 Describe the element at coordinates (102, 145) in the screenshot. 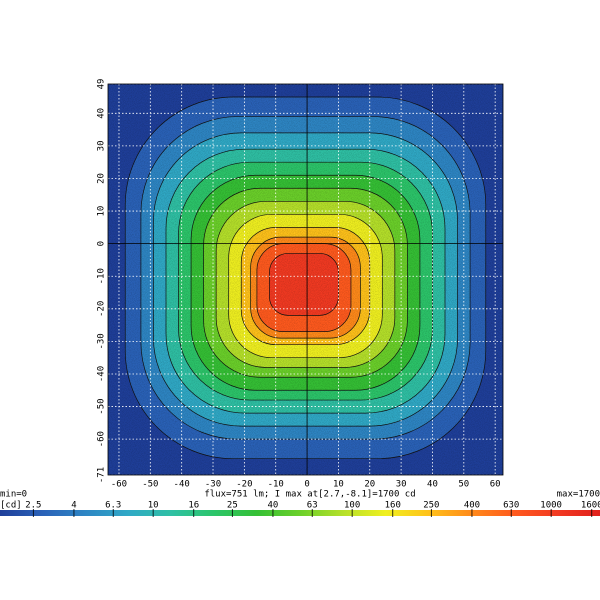

I see `y-tick-label: 30` at that location.